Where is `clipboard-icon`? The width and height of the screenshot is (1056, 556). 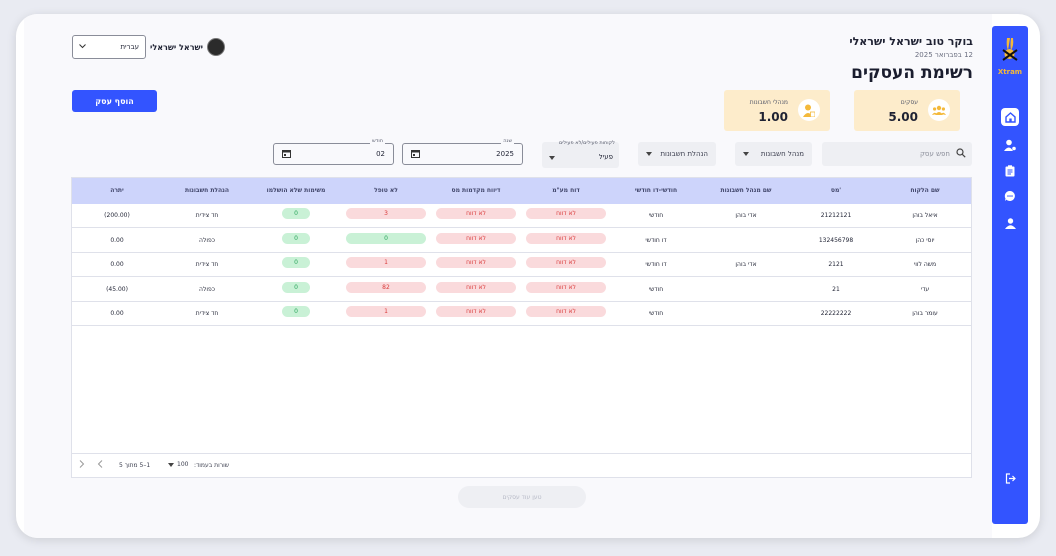
clipboard-icon is located at coordinates (1010, 171).